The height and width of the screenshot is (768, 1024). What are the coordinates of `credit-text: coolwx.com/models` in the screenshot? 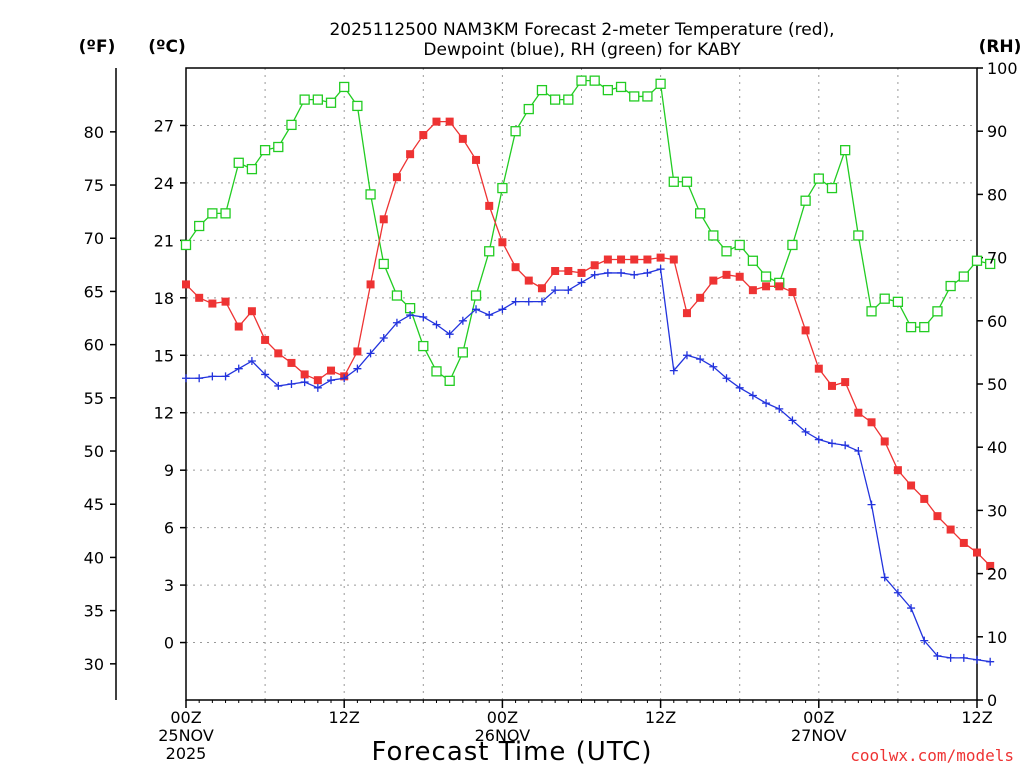 It's located at (932, 755).